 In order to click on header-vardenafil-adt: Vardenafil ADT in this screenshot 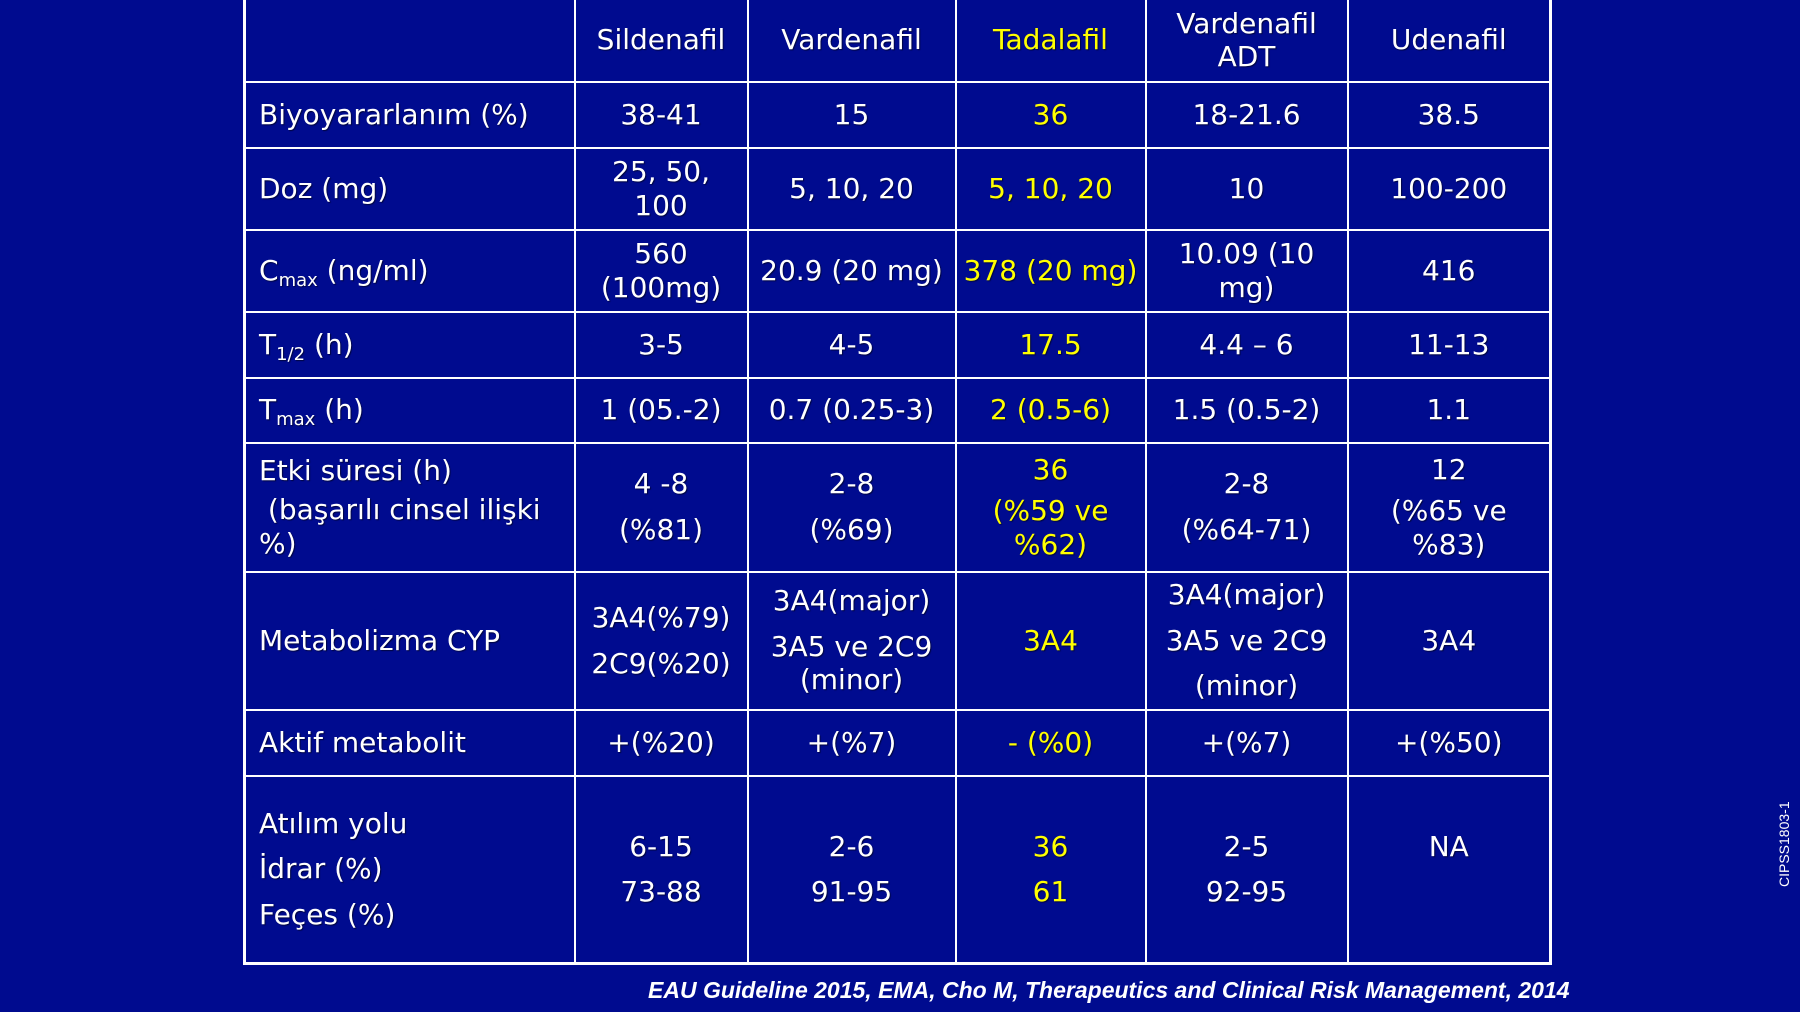, I will do `click(1246, 41)`.